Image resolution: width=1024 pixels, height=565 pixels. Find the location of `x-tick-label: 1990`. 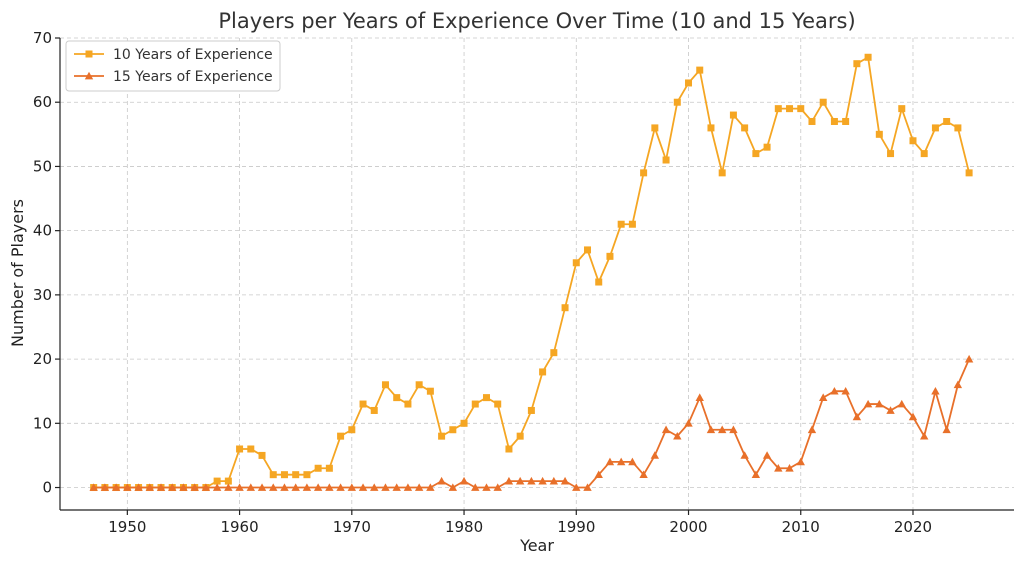

x-tick-label: 1990 is located at coordinates (576, 527).